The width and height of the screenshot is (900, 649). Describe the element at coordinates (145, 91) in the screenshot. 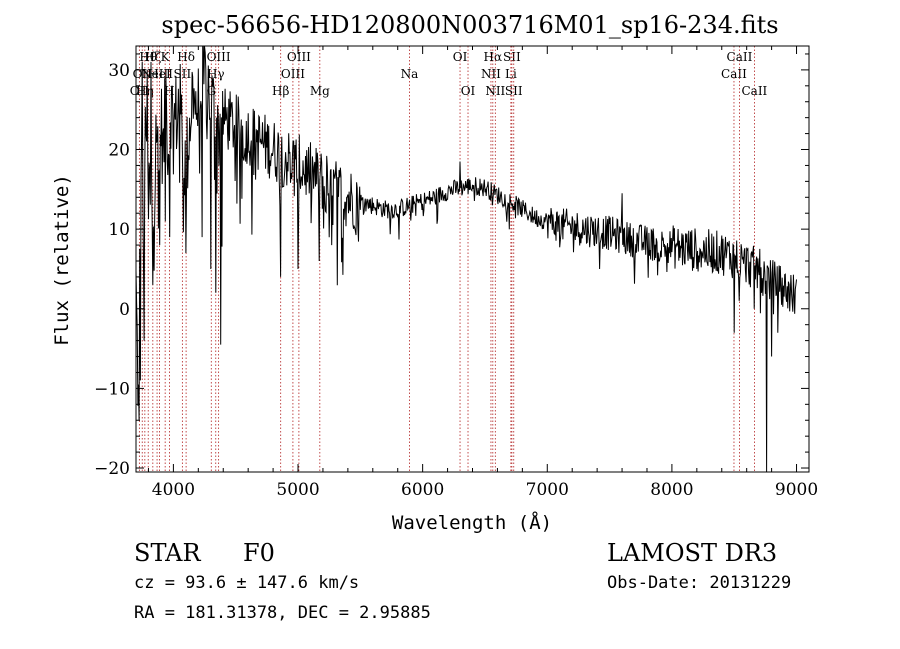

I see `marker-label: Hη` at that location.